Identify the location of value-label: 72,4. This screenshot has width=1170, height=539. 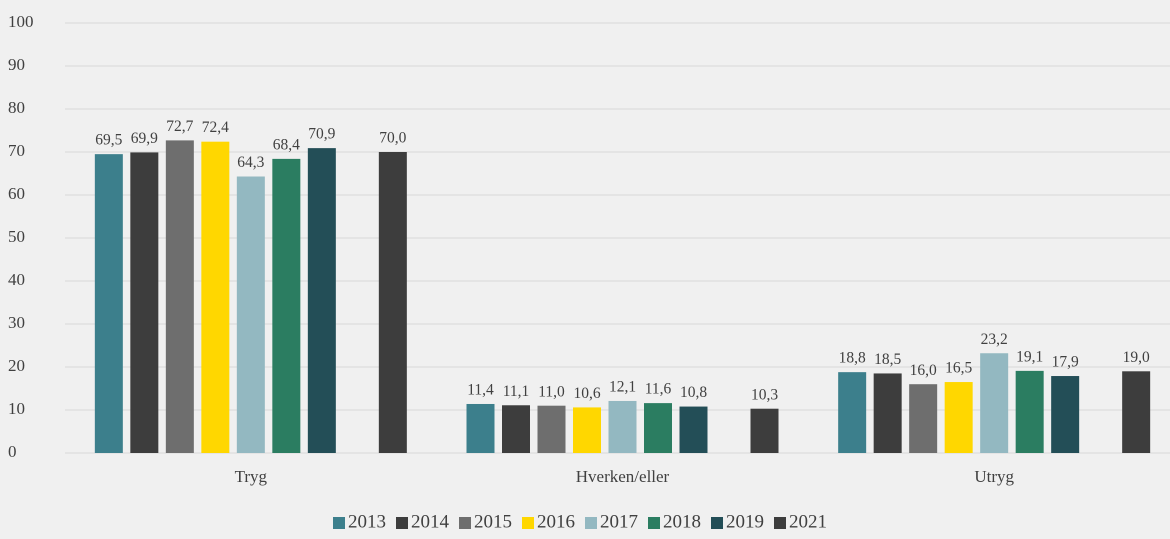
(215, 127).